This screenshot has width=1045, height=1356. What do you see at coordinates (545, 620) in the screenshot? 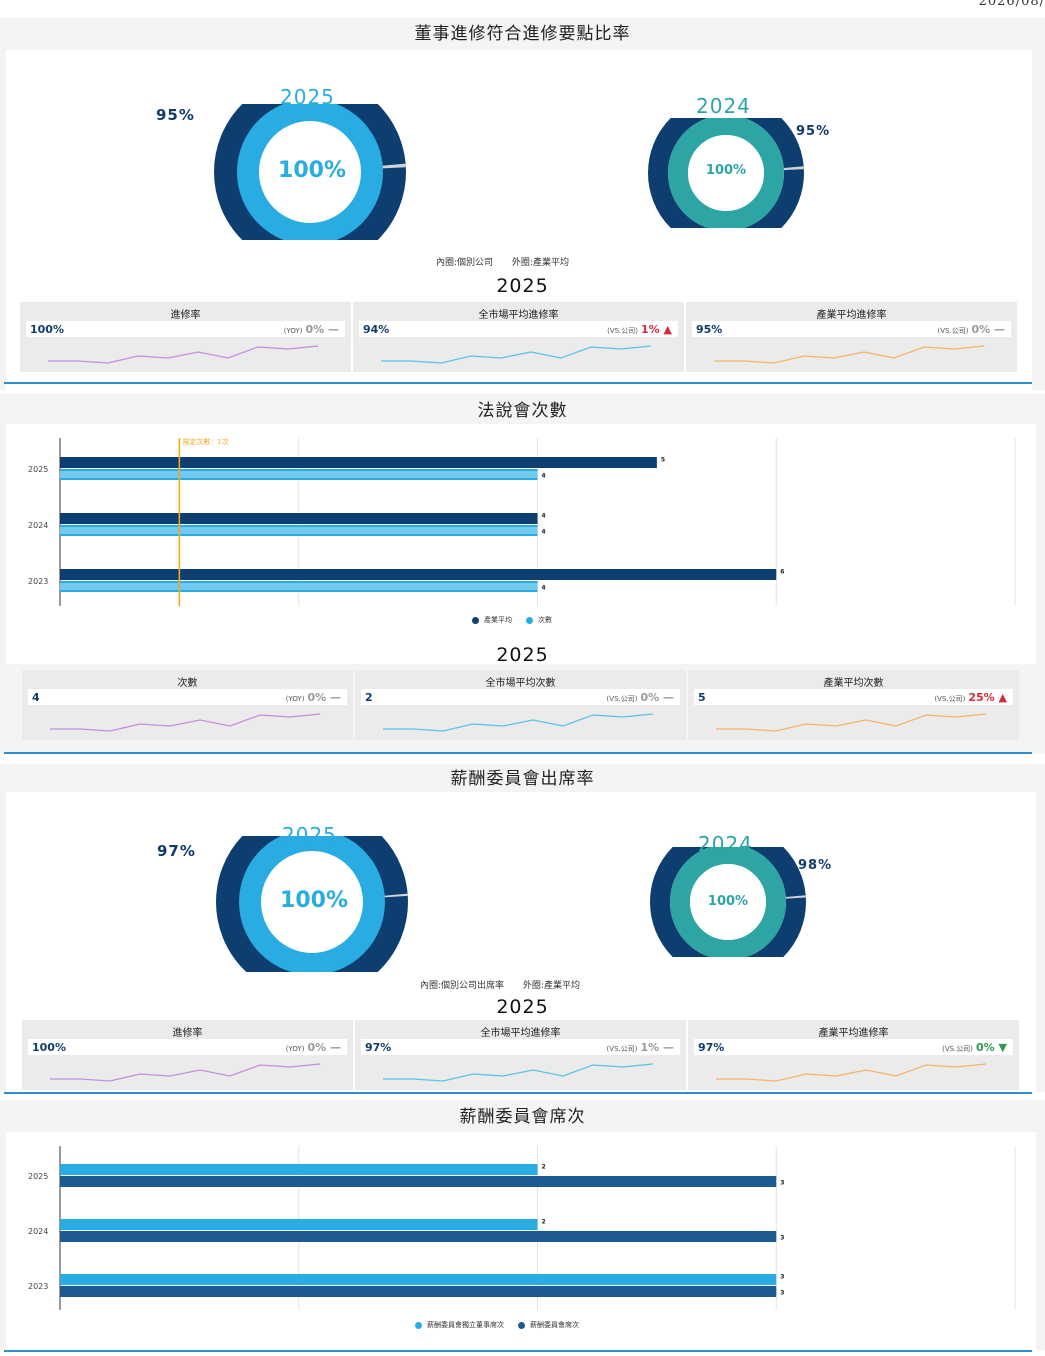
I see `legend-label: 次數` at bounding box center [545, 620].